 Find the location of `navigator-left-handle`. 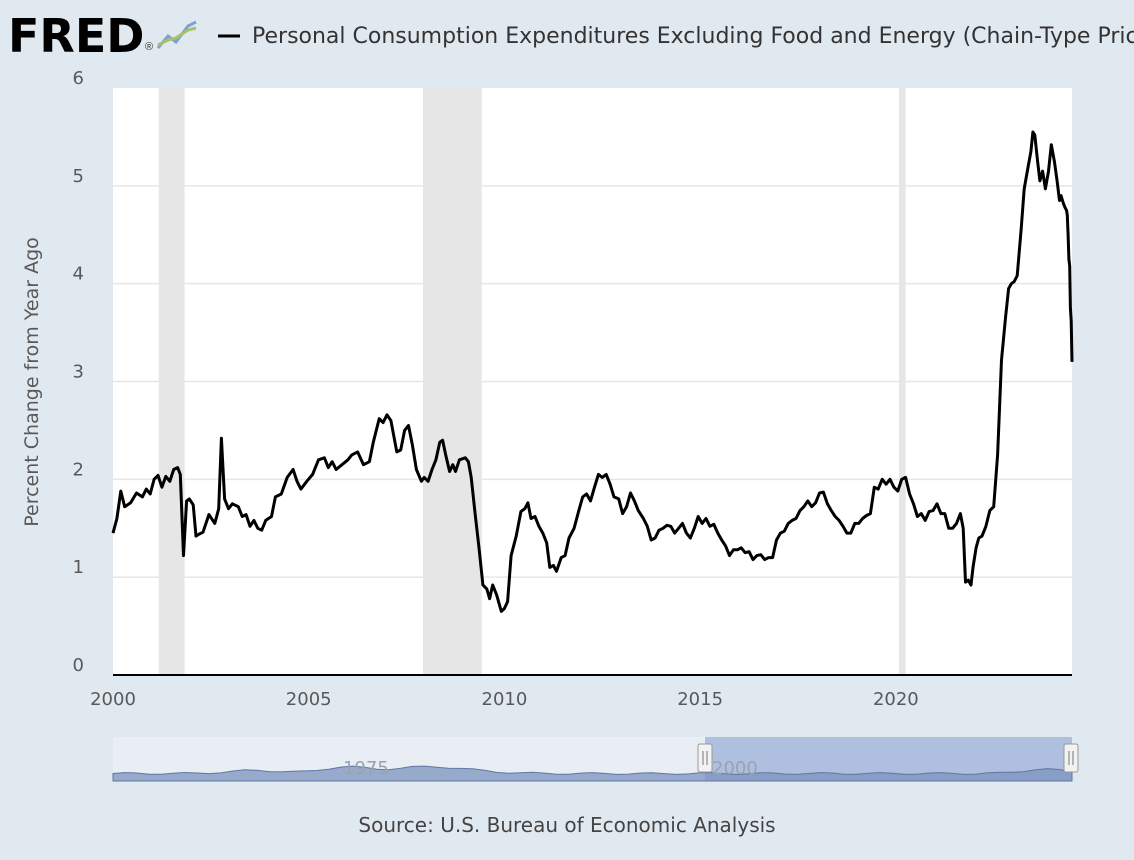

navigator-left-handle is located at coordinates (705, 758).